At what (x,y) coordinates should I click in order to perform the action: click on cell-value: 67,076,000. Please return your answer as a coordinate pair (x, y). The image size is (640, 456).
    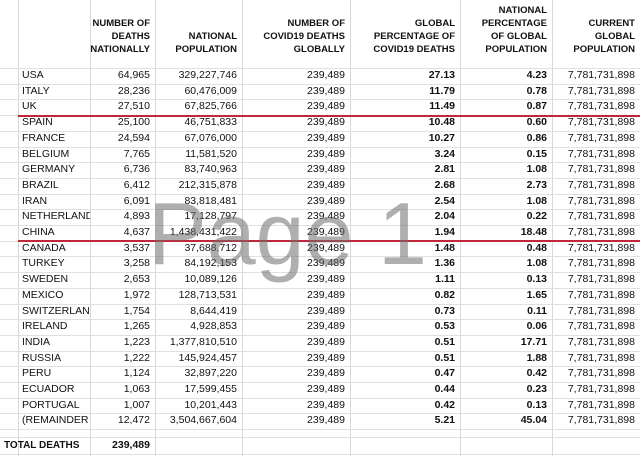
    Looking at the image, I should click on (210, 137).